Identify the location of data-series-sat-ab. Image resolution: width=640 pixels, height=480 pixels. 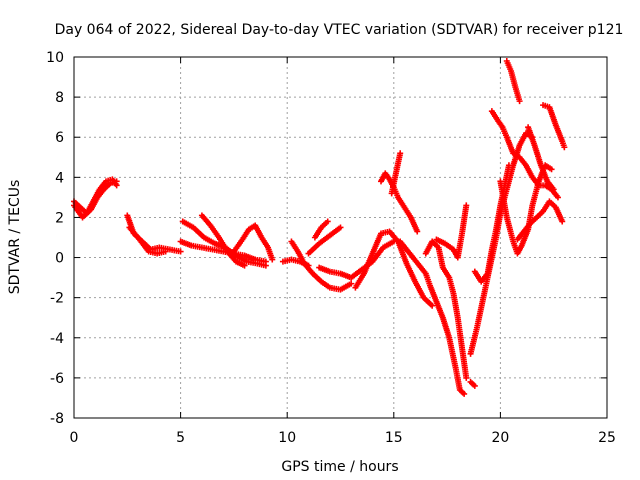
(526, 209).